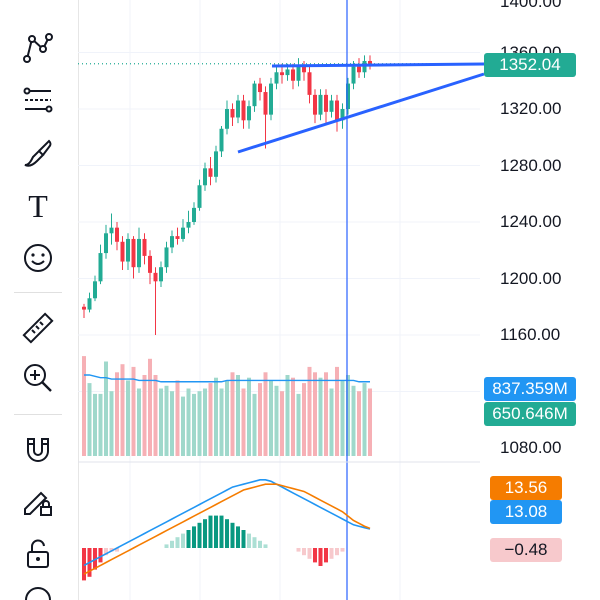 Image resolution: width=600 pixels, height=600 pixels. Describe the element at coordinates (38, 414) in the screenshot. I see `toolbar-separator` at that location.